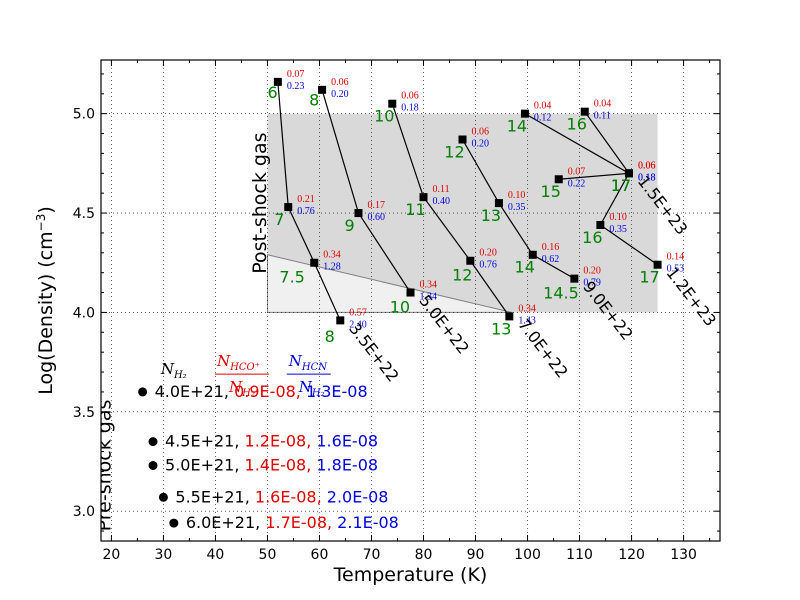 The image size is (800, 600). I want to click on temperature-label: 10, so click(384, 116).